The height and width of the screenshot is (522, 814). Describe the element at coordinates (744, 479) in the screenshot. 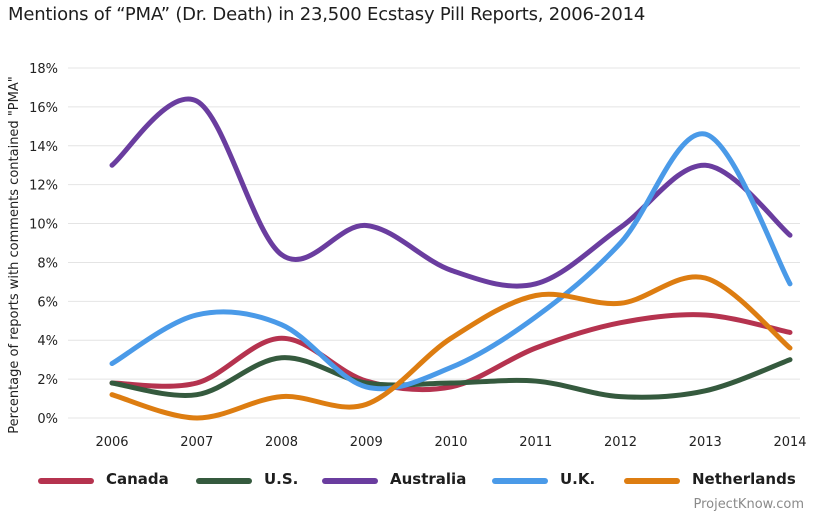

I see `legend-label: Netherlands` at that location.